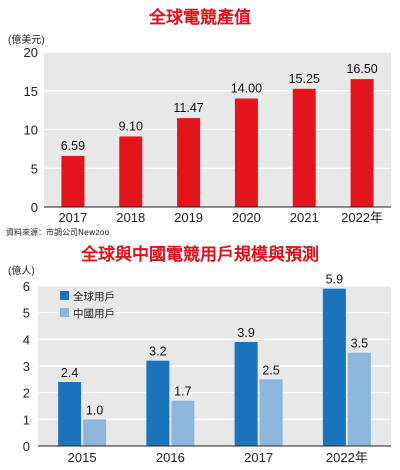  What do you see at coordinates (304, 217) in the screenshot?
I see `x-tick-label: 2021` at bounding box center [304, 217].